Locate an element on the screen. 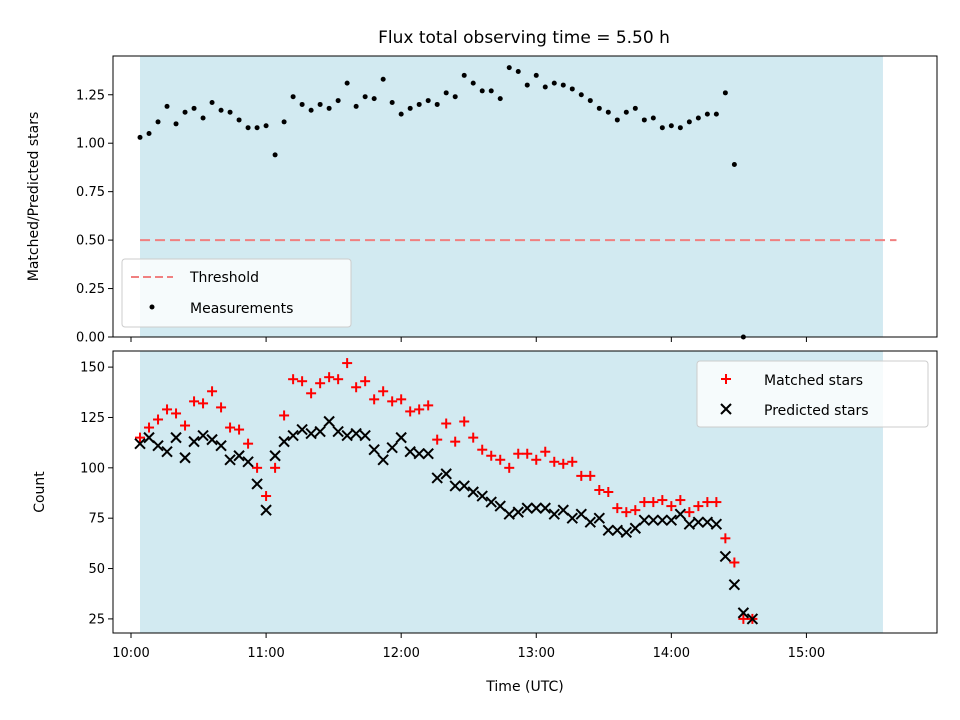 The height and width of the screenshot is (720, 960). top-x-ticks is located at coordinates (468, 339).